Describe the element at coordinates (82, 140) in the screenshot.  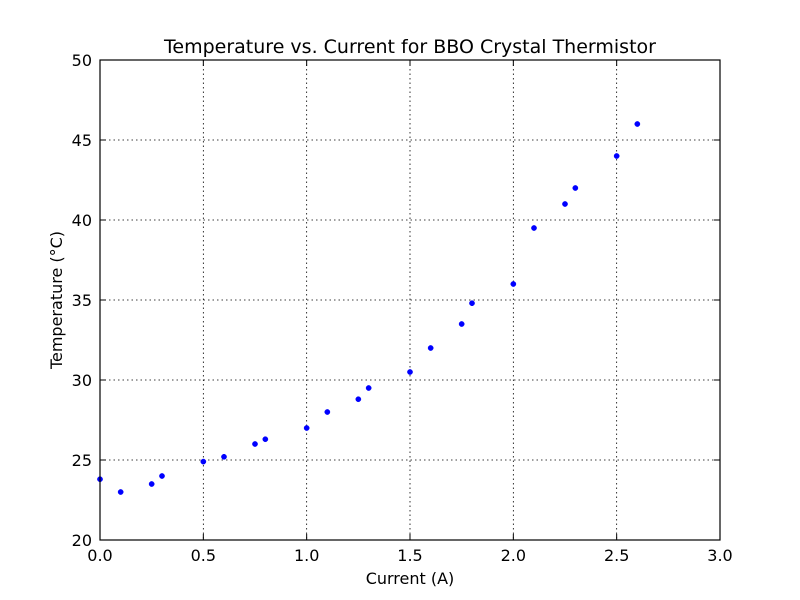
I see `y-tick-label: 45` at that location.